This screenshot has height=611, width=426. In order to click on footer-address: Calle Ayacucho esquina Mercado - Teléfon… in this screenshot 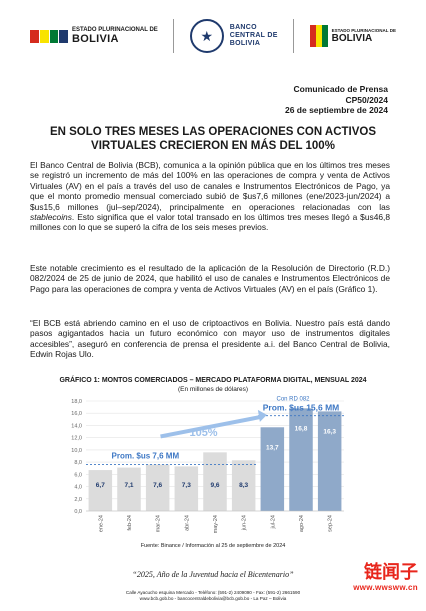, I will do `click(213, 592)`.